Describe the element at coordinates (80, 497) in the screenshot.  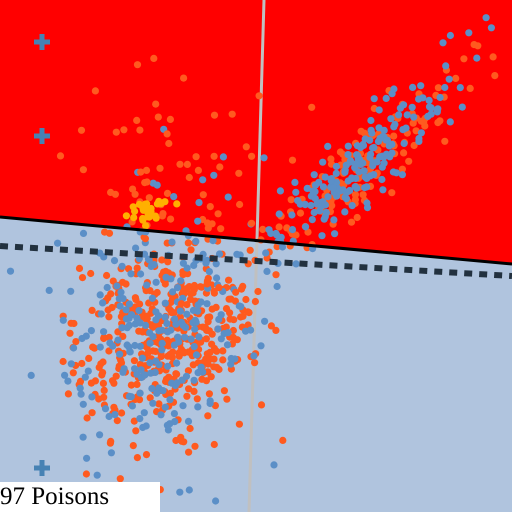
I see `poison-count-label: 97 Poisons` at that location.